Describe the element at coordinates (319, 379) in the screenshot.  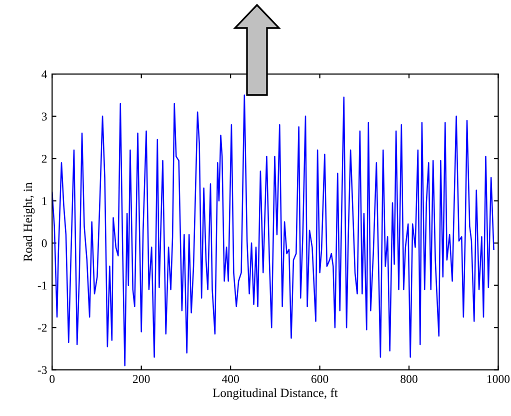
I see `x-tick-label: 600` at that location.